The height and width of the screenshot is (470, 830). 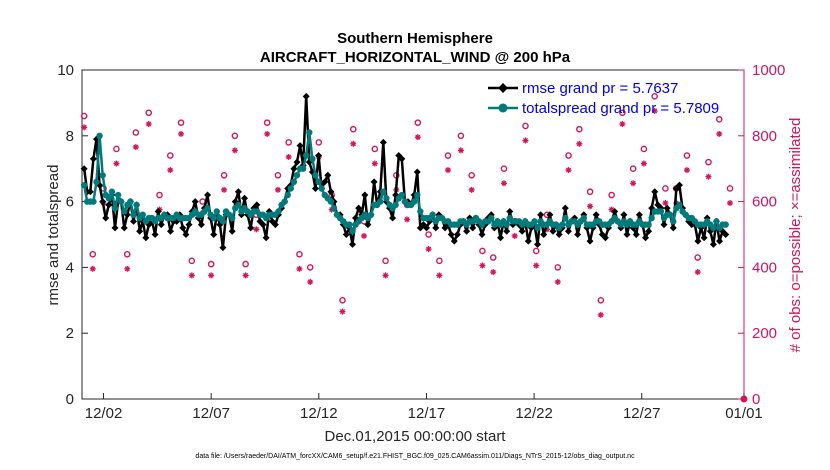 I want to click on legend-spread-marker, so click(x=503, y=108).